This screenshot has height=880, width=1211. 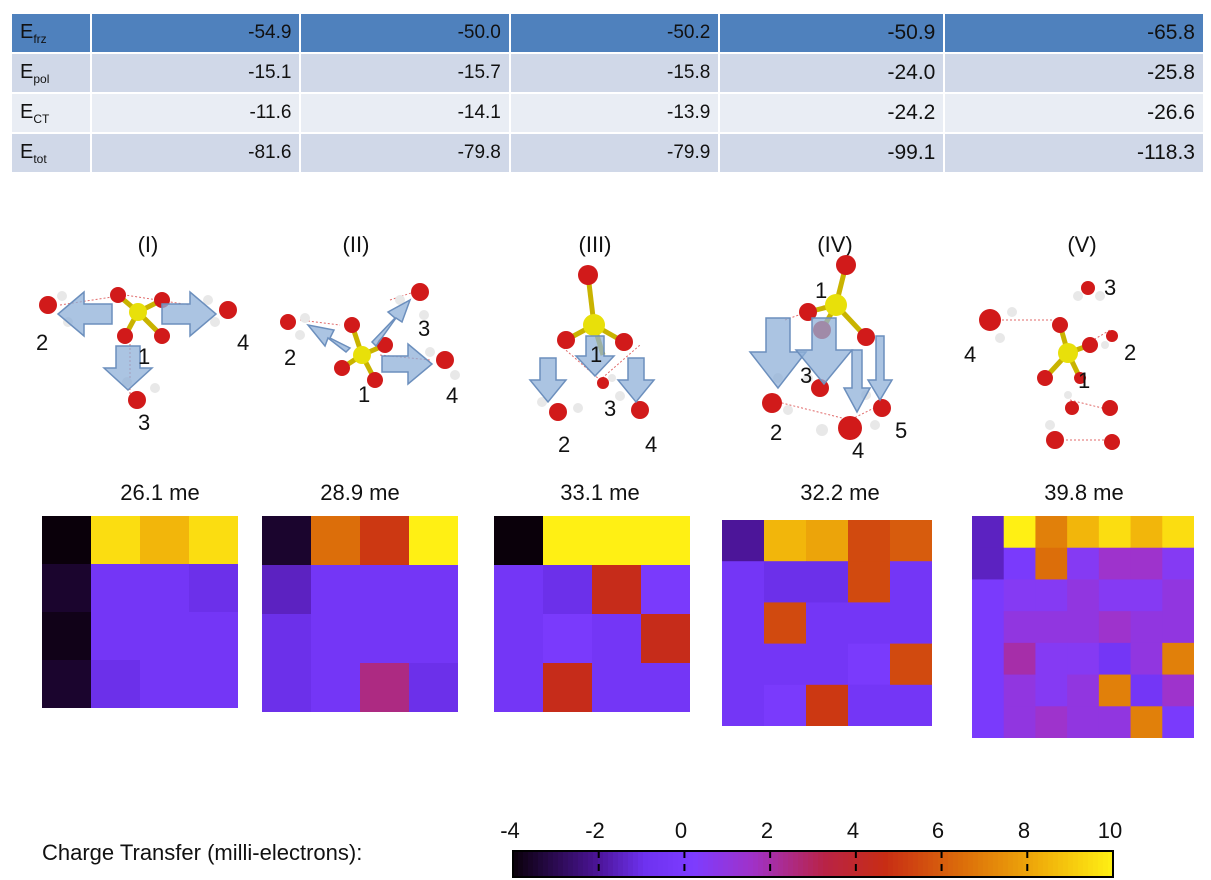 What do you see at coordinates (405, 73) in the screenshot?
I see `table-cell: -15.7` at bounding box center [405, 73].